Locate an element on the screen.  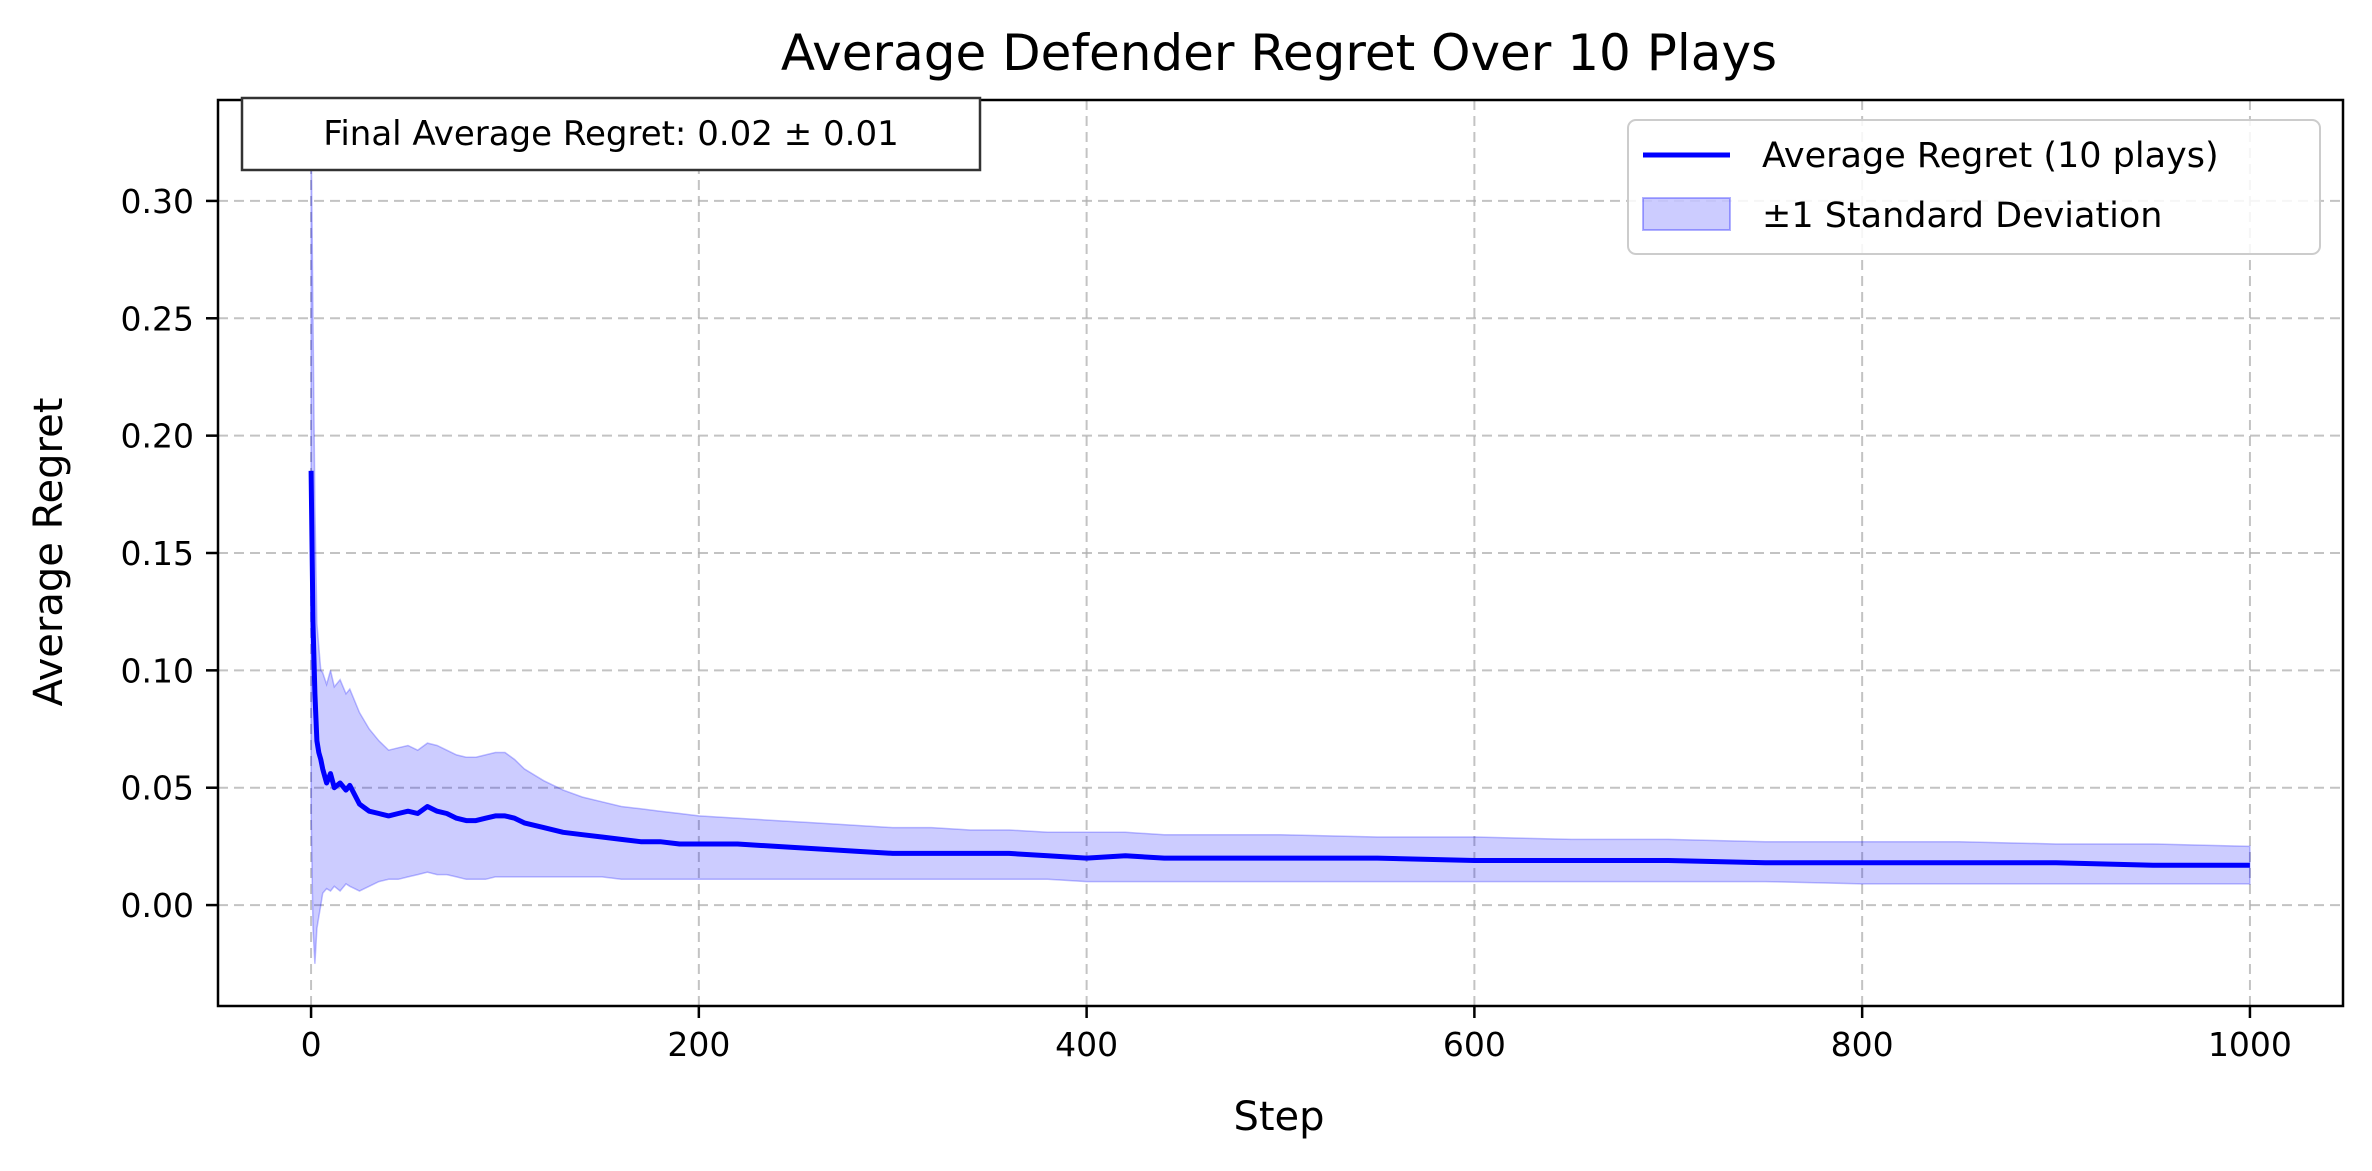
annotation-box: Final Average Regret: 0.02 ± 0.01 is located at coordinates (611, 134).